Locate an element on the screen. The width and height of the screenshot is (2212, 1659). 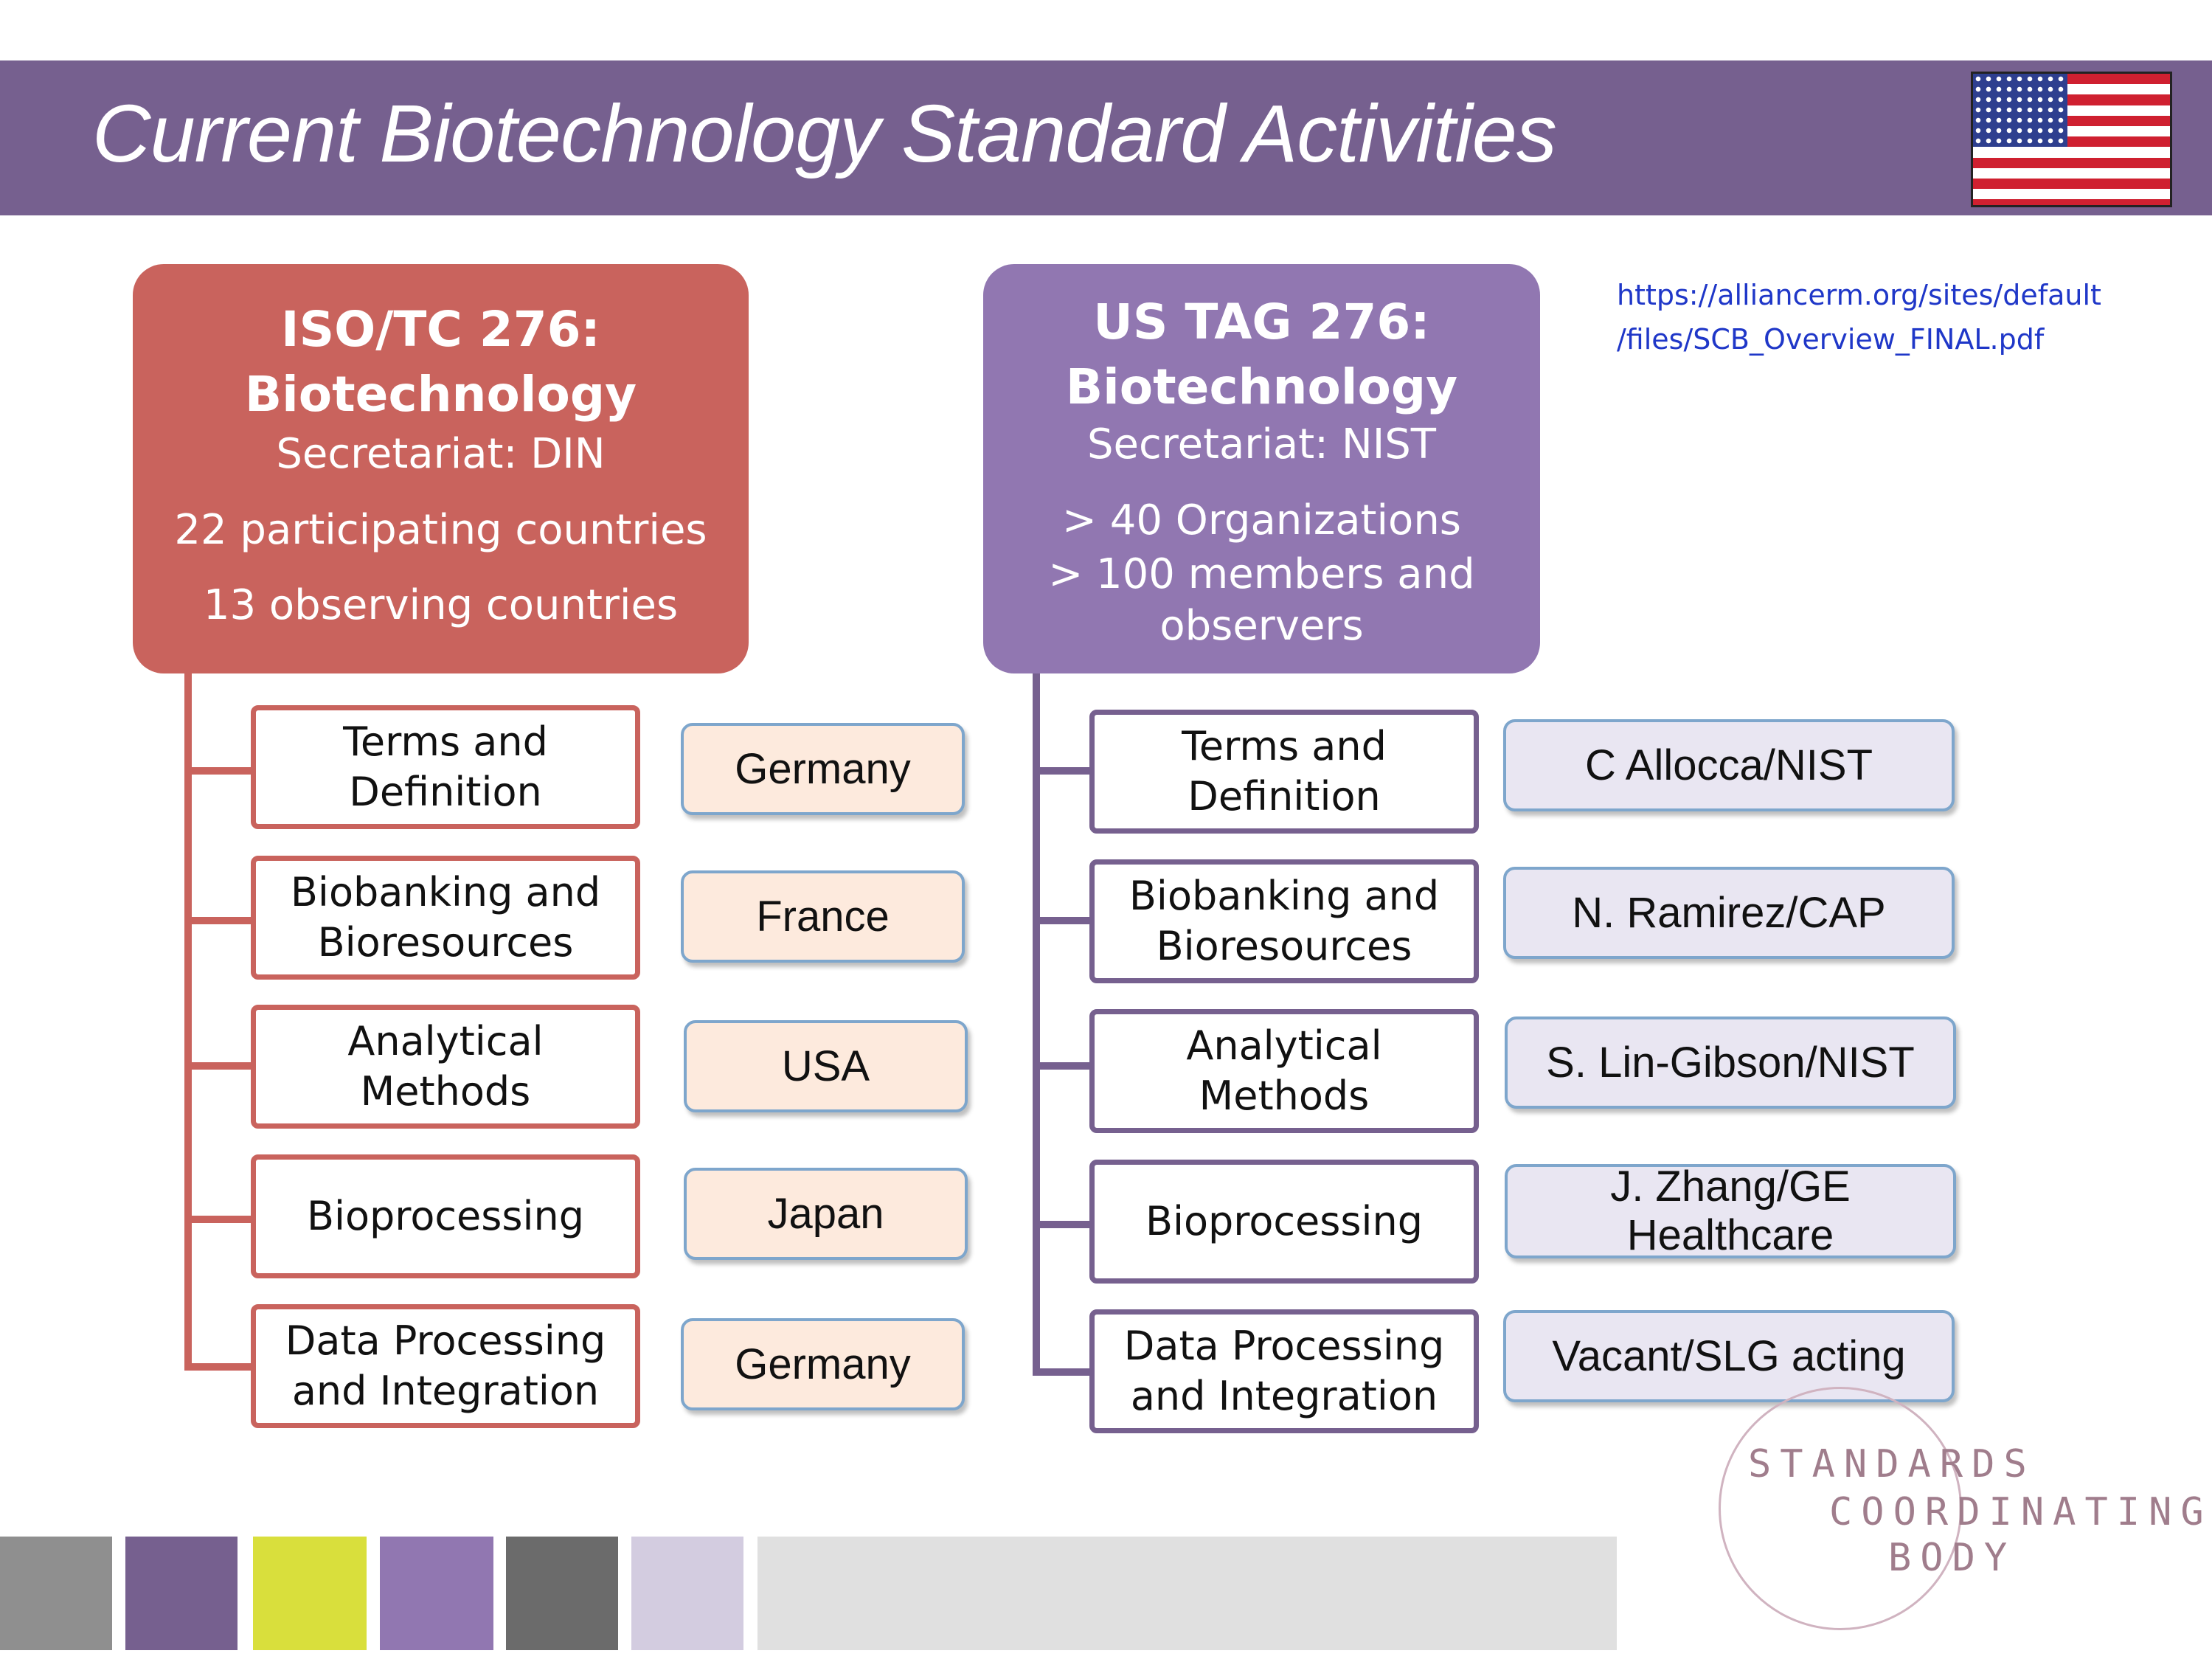
iso-wg-analytical: Analytical Methods is located at coordinates (445, 1067).